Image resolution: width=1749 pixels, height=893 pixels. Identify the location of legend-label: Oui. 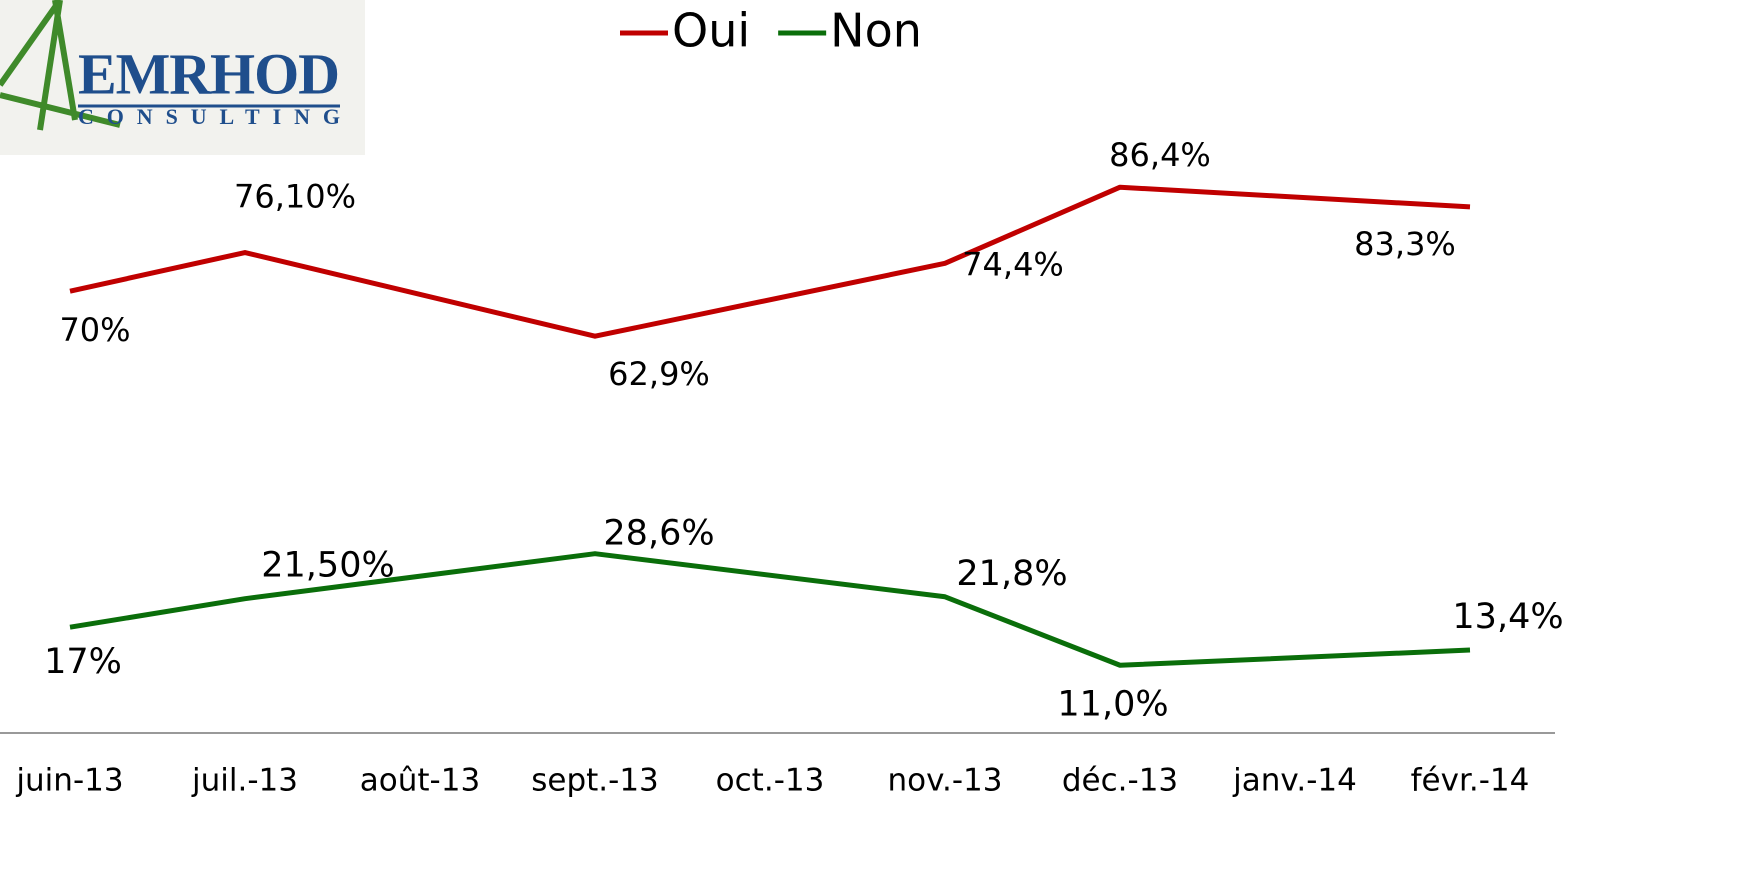
(711, 31).